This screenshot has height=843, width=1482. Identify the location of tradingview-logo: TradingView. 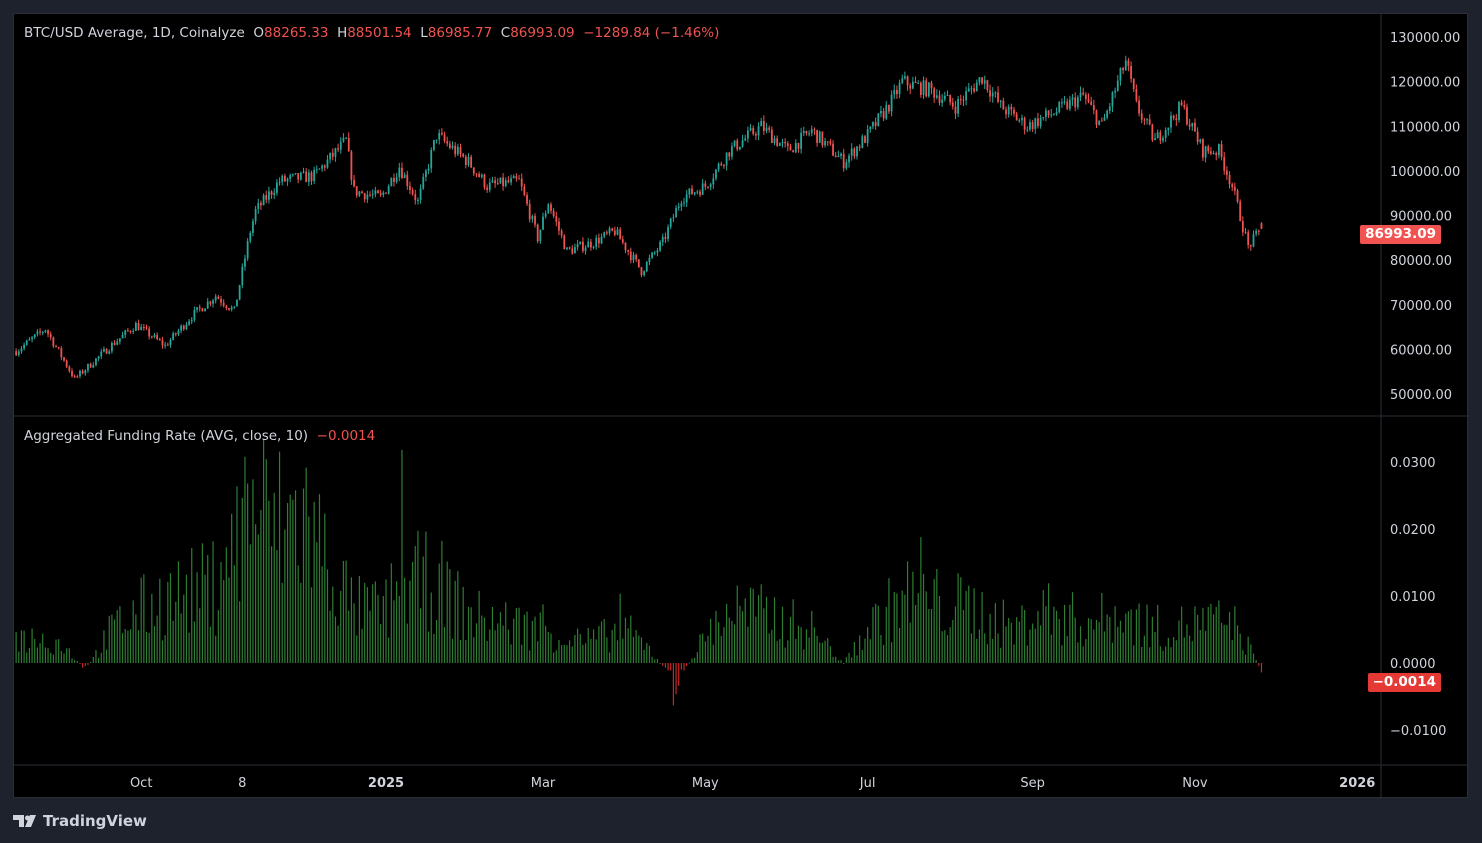
(80, 821).